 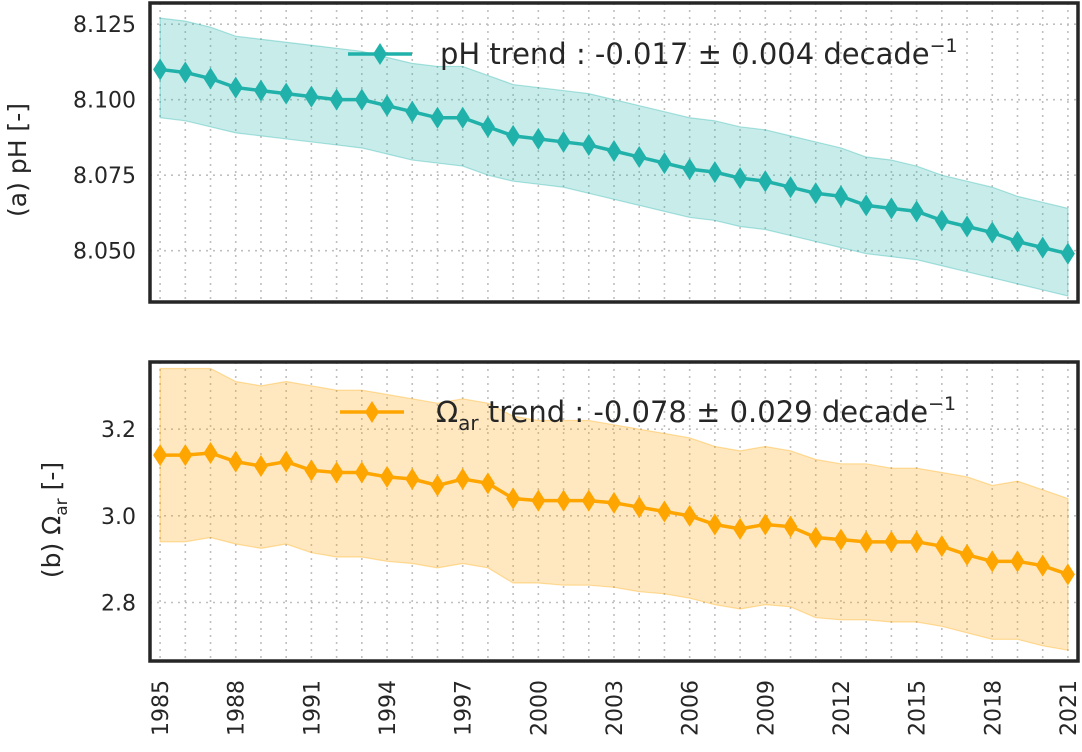 I want to click on x-tick-label-2000: 2000, so click(x=539, y=708).